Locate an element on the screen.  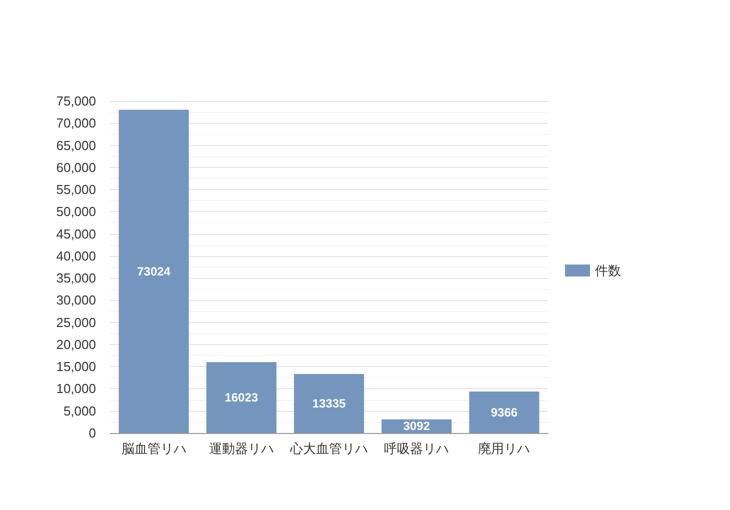
x-tick-label: 脳血管リハ is located at coordinates (153, 448).